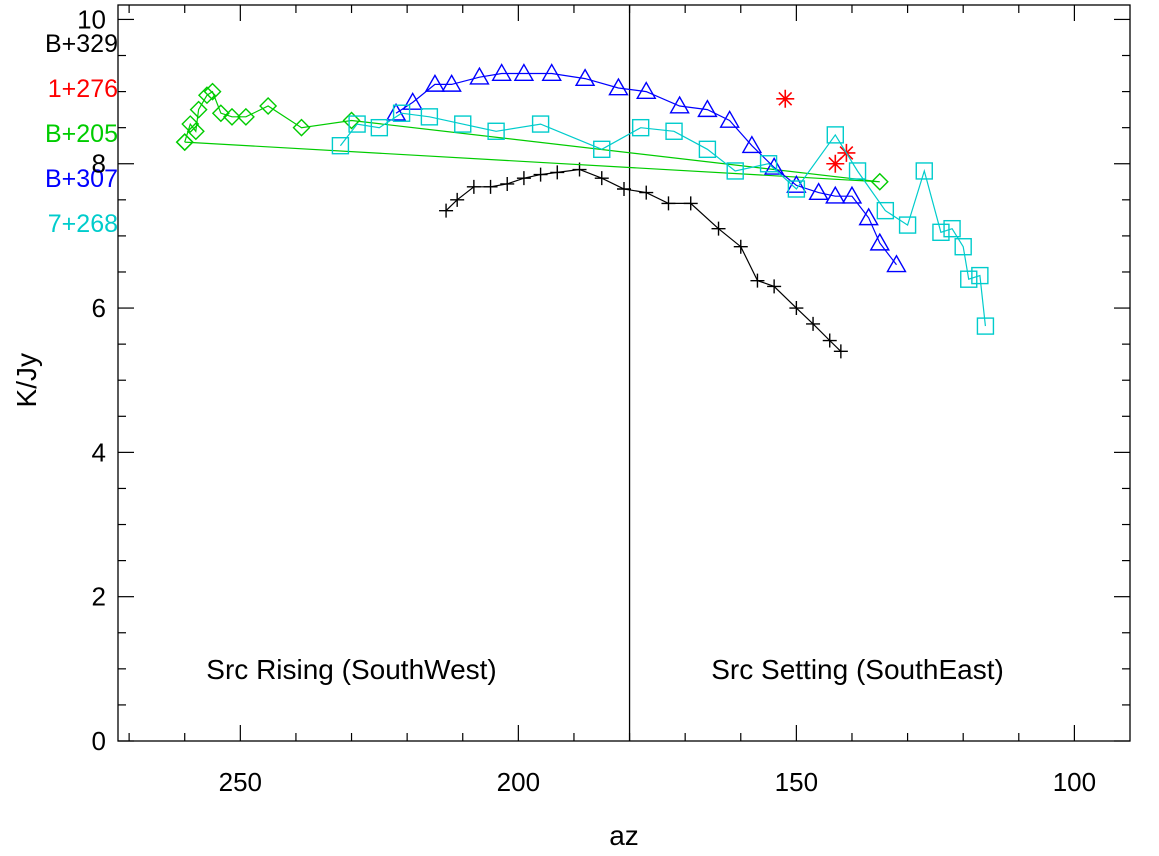  I want to click on y-tick-label: 0, so click(99, 741).